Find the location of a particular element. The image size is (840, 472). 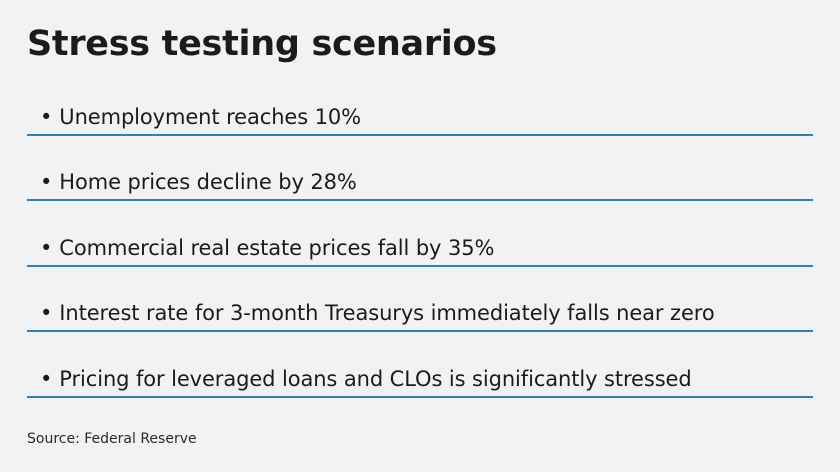

scenario-item-home-prices: • Home prices decline by 28% is located at coordinates (420, 183).